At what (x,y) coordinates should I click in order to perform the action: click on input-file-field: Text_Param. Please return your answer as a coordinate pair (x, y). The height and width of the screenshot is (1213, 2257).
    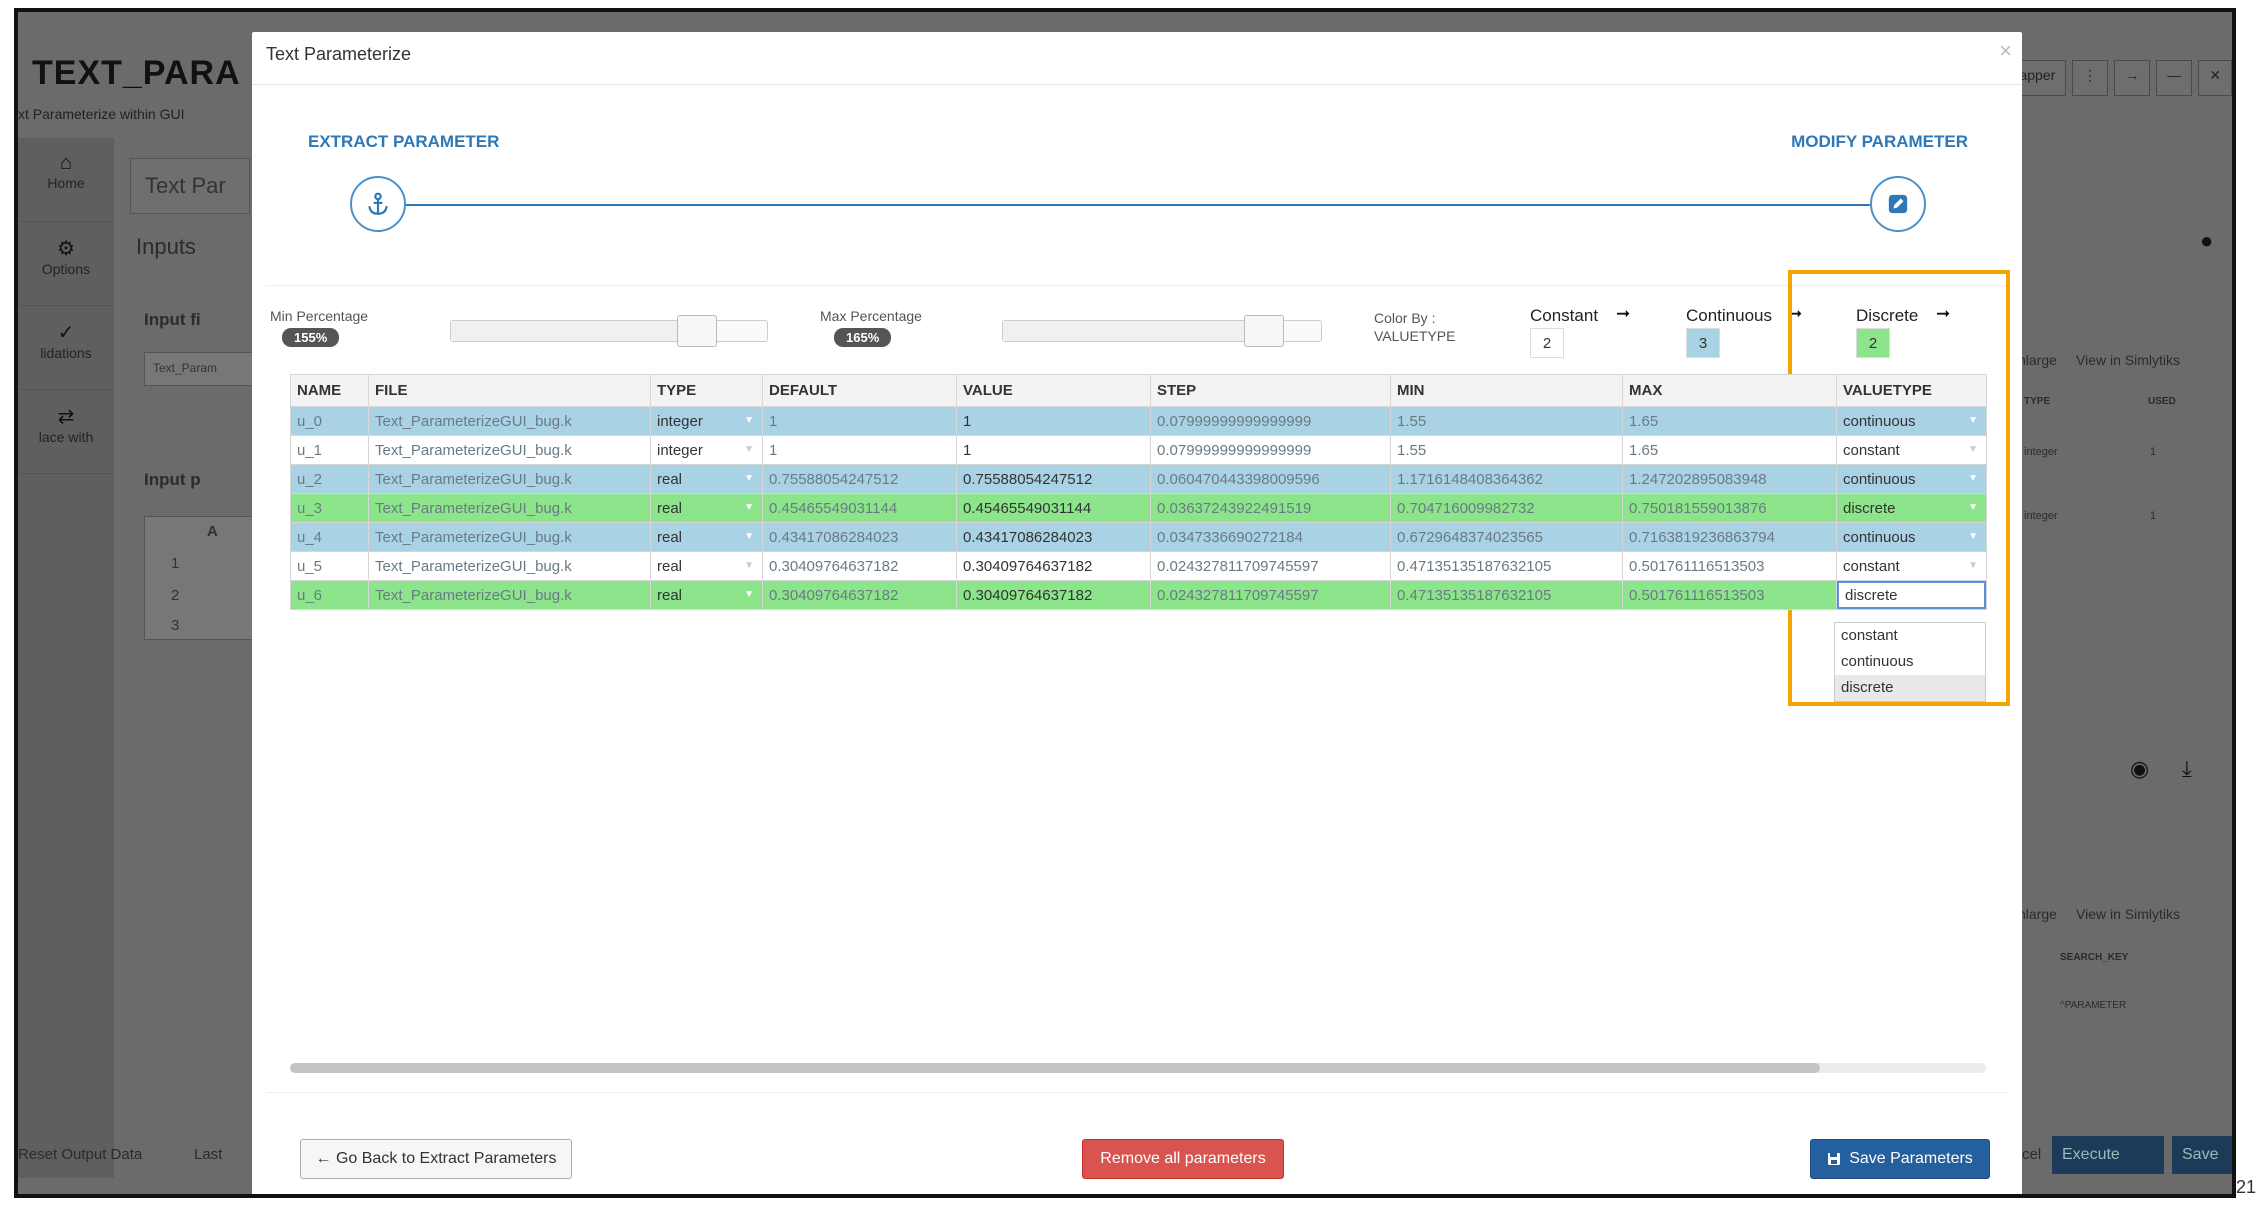
    Looking at the image, I should click on (199, 369).